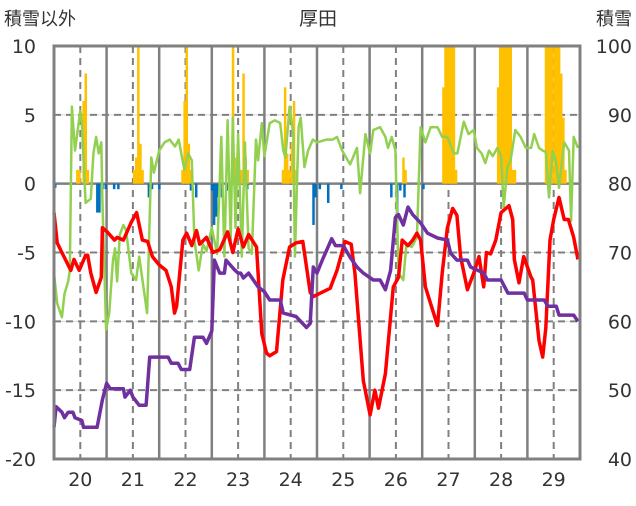 The image size is (636, 506). Describe the element at coordinates (554, 480) in the screenshot. I see `x-tick: 29` at that location.